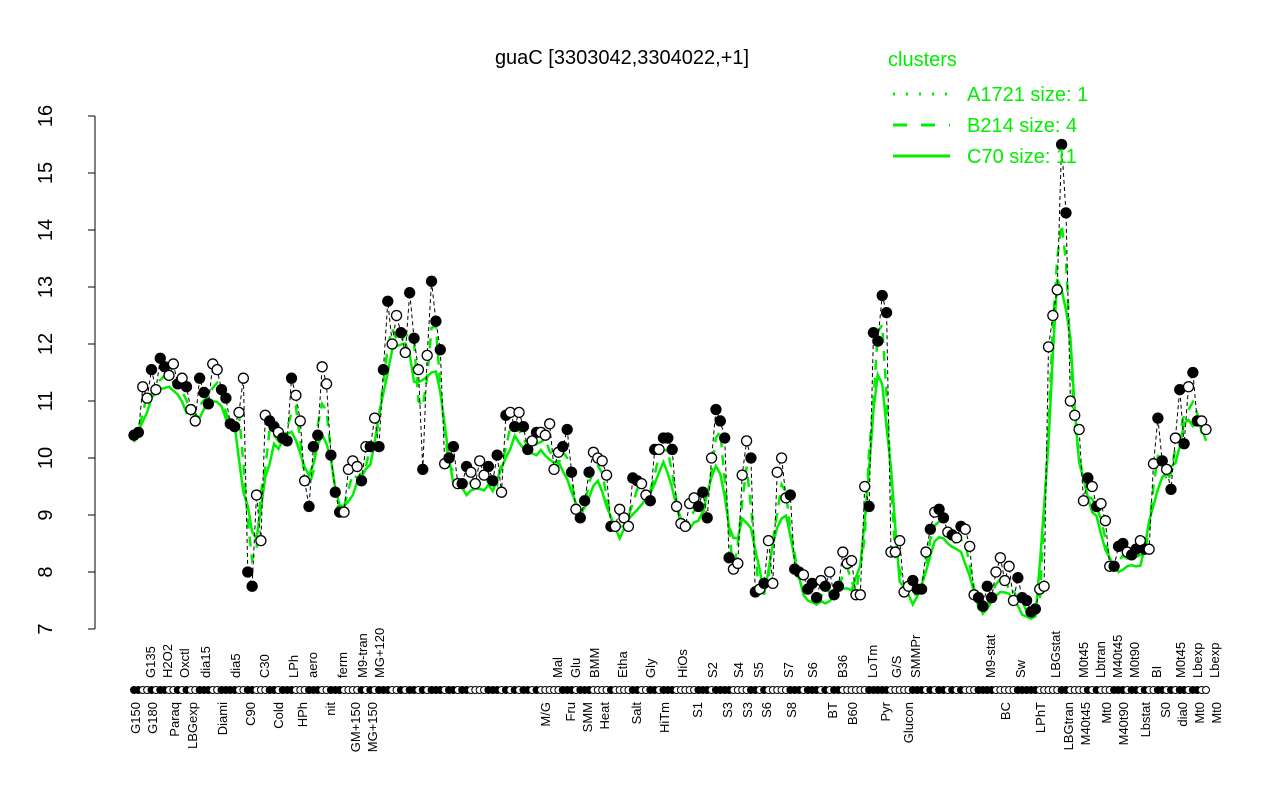 The height and width of the screenshot is (800, 1280). Describe the element at coordinates (1145, 720) in the screenshot. I see `x-tick-label: Lbstat` at that location.